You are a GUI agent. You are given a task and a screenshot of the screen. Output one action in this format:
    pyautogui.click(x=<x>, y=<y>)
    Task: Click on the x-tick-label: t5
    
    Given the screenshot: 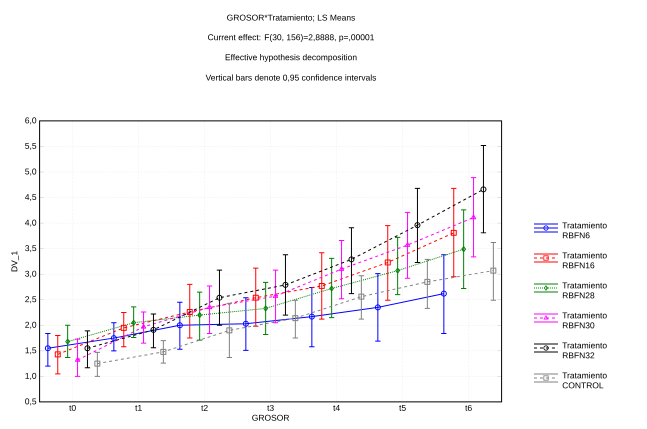 What is the action you would take?
    pyautogui.click(x=402, y=407)
    